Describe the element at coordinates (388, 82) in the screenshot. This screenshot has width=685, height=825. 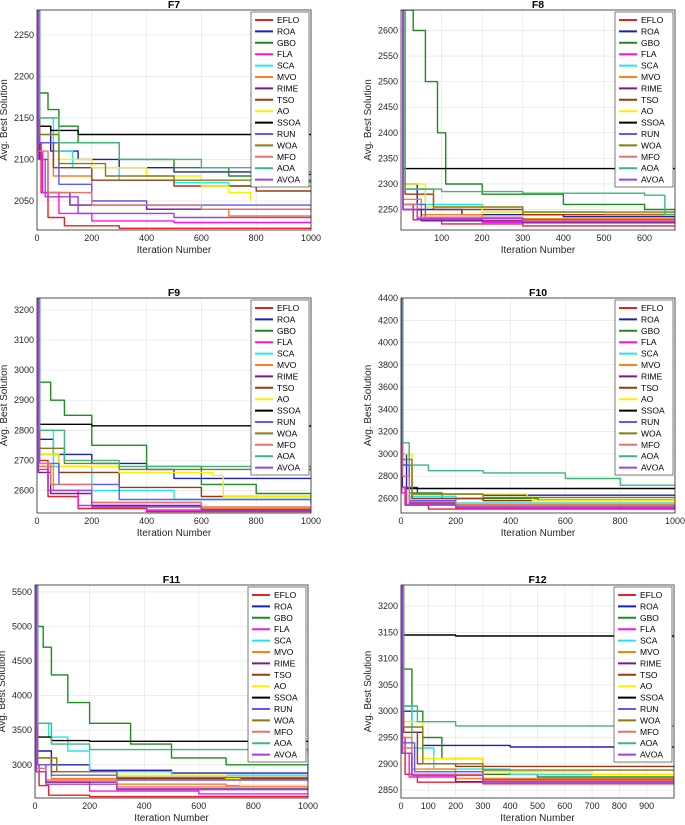
I see `y-tick-label: 2500` at that location.